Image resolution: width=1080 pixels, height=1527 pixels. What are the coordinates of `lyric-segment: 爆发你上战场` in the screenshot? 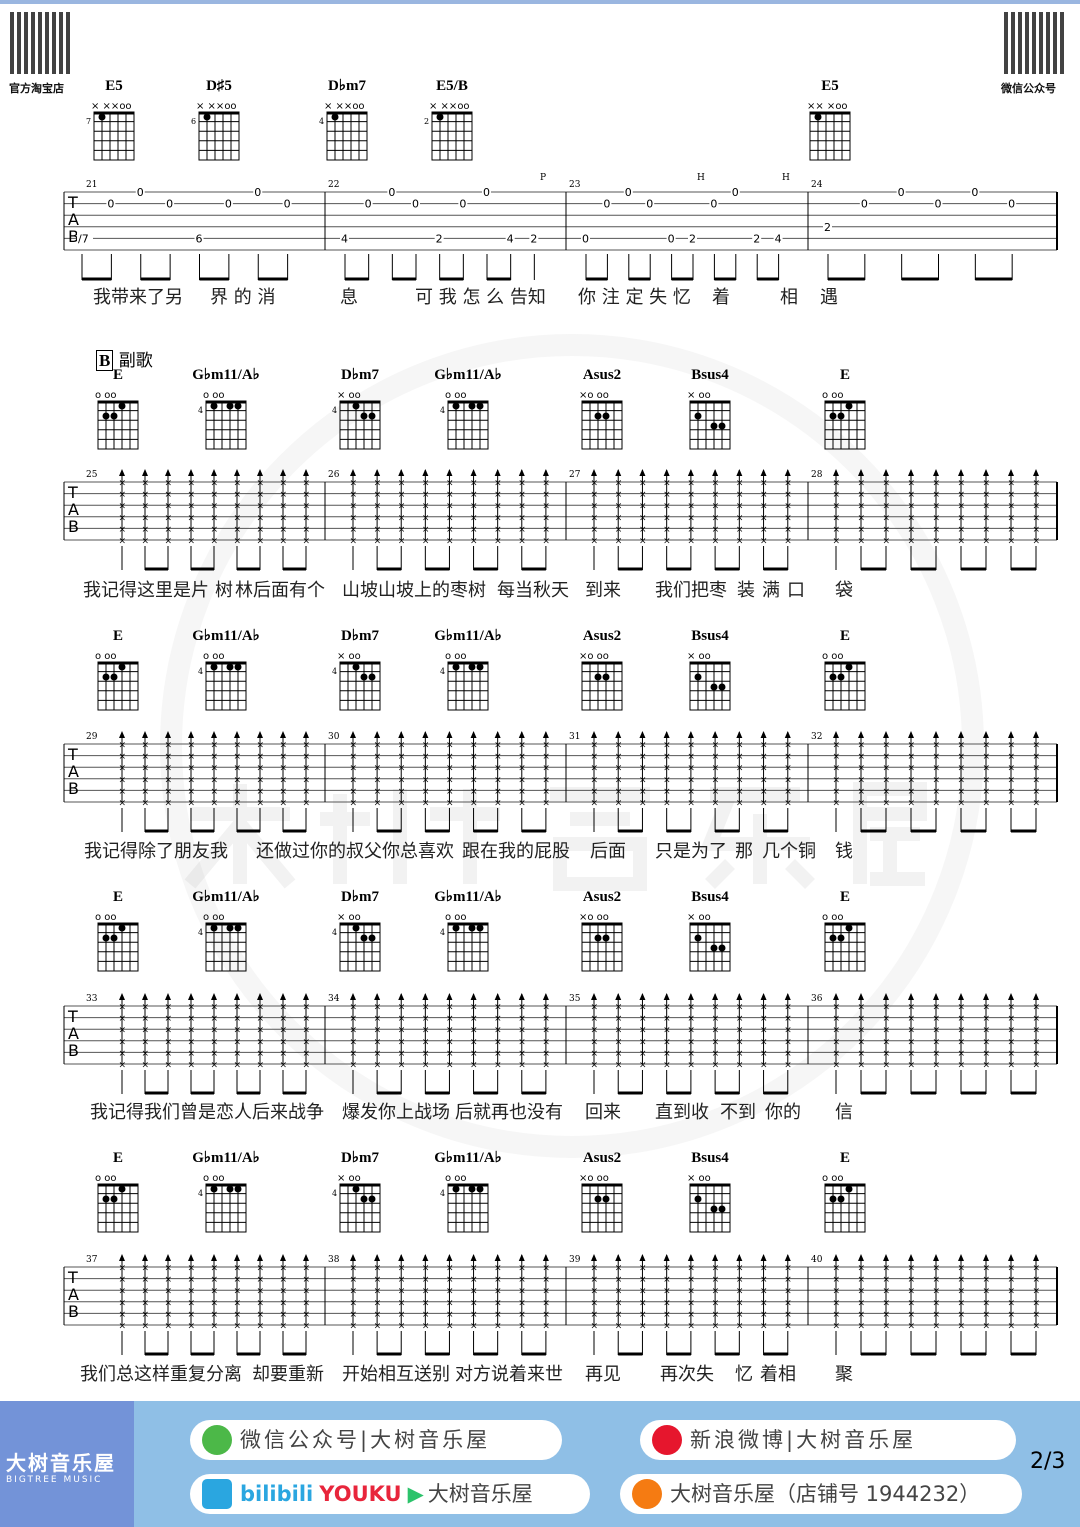 It's located at (396, 1112).